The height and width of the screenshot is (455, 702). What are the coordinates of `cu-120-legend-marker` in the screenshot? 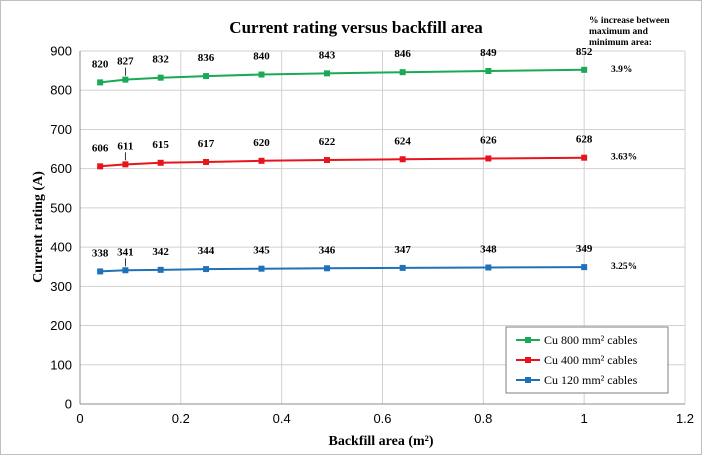 It's located at (528, 380).